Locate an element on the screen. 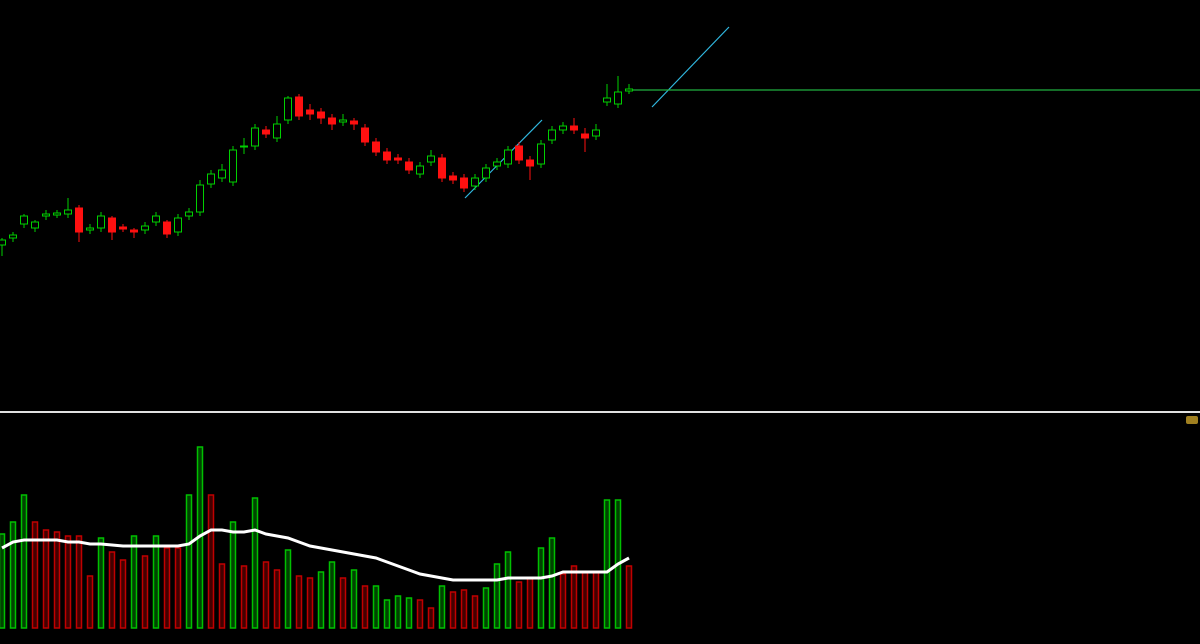  pane-handle is located at coordinates (1192, 420).